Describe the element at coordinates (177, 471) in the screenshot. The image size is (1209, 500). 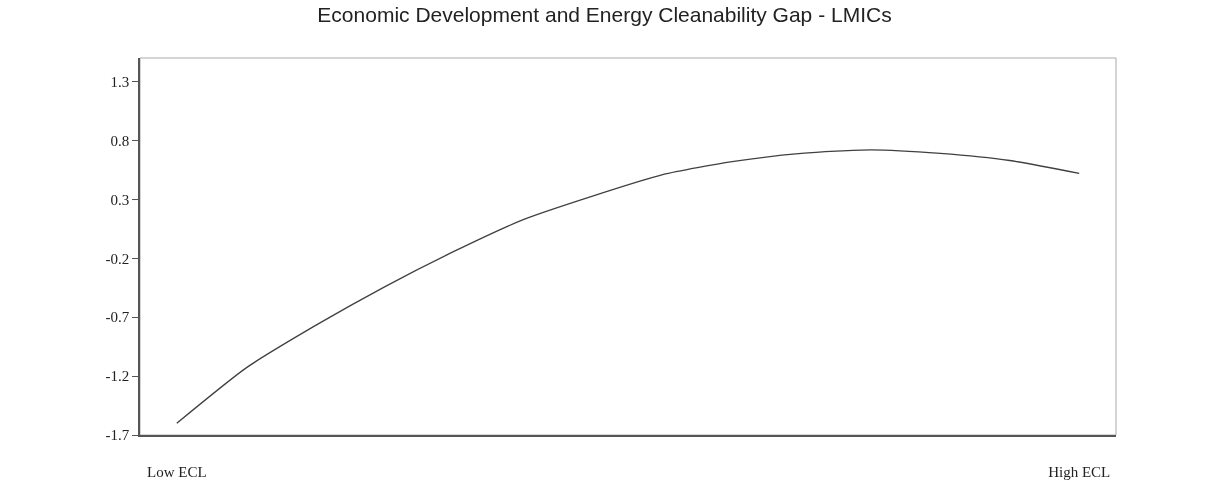
I see `x-tick-label: Low ECL` at that location.